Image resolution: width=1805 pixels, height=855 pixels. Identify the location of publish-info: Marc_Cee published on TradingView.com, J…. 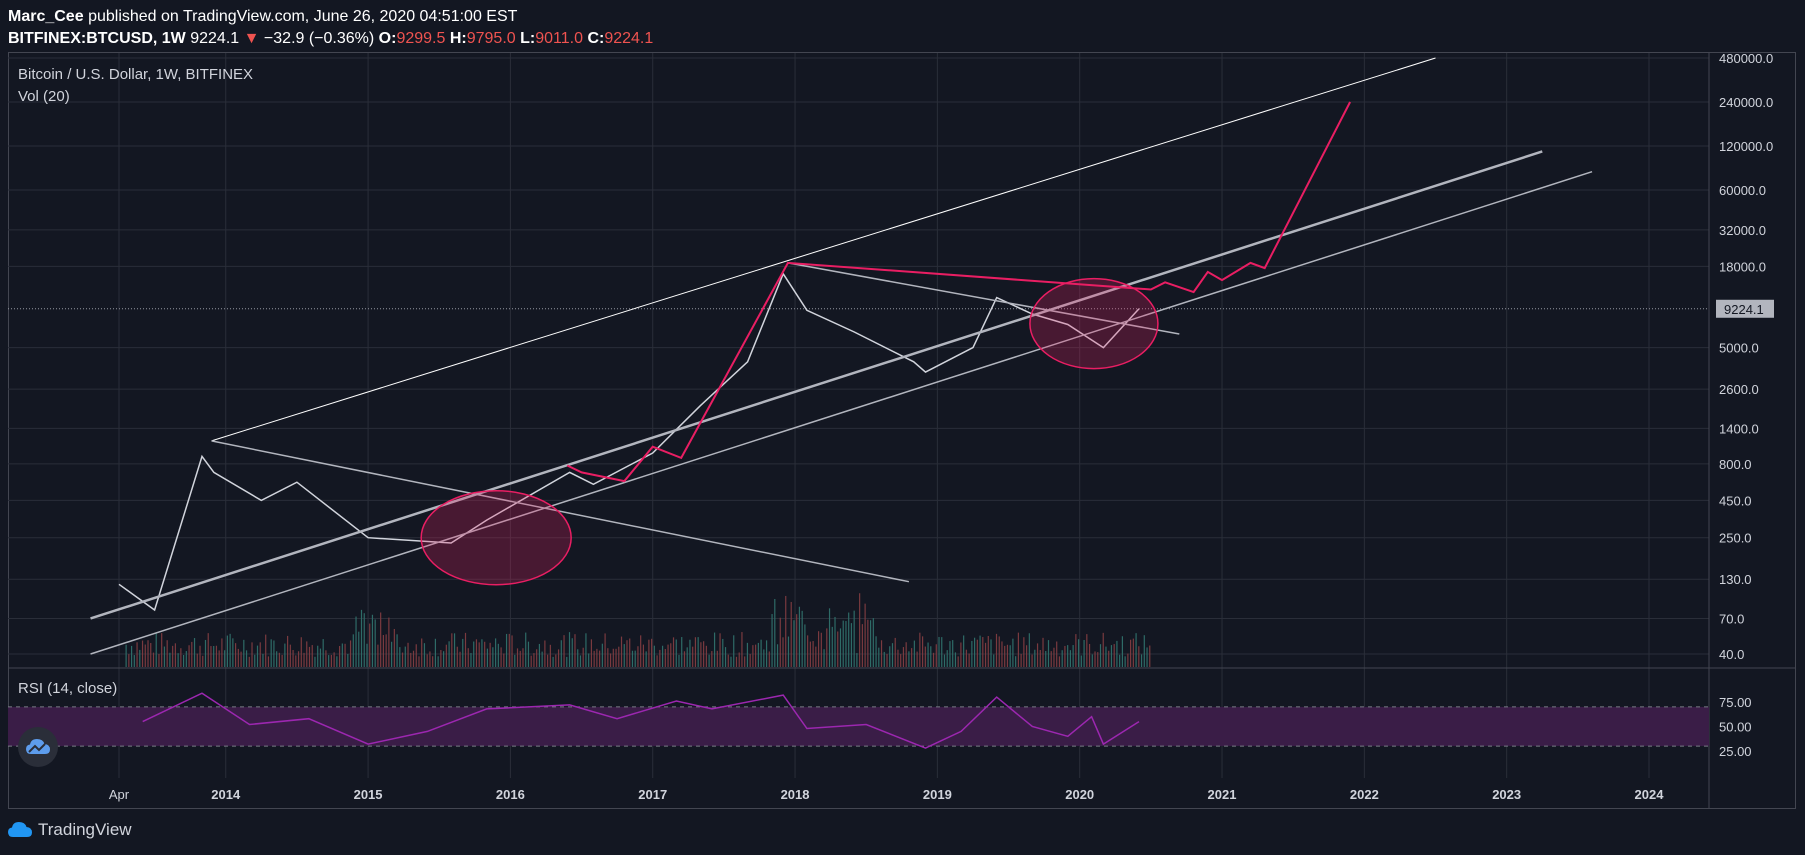
(262, 17).